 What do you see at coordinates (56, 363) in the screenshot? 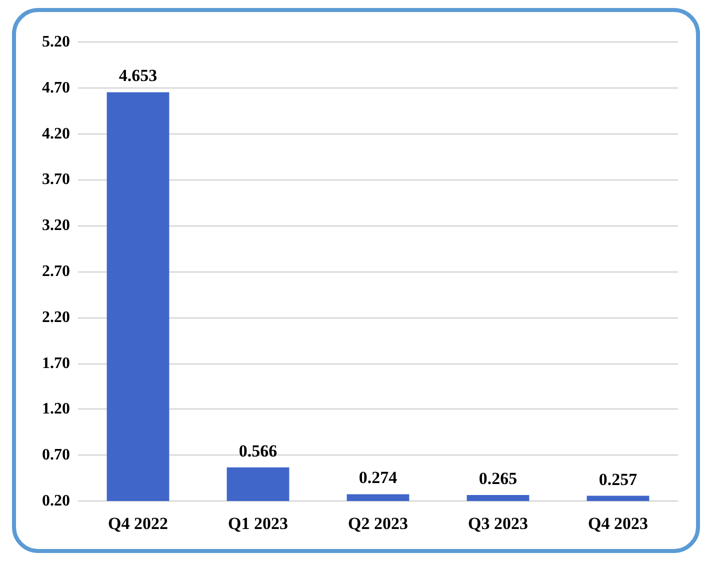
I see `y-tick-label: 1.70` at bounding box center [56, 363].